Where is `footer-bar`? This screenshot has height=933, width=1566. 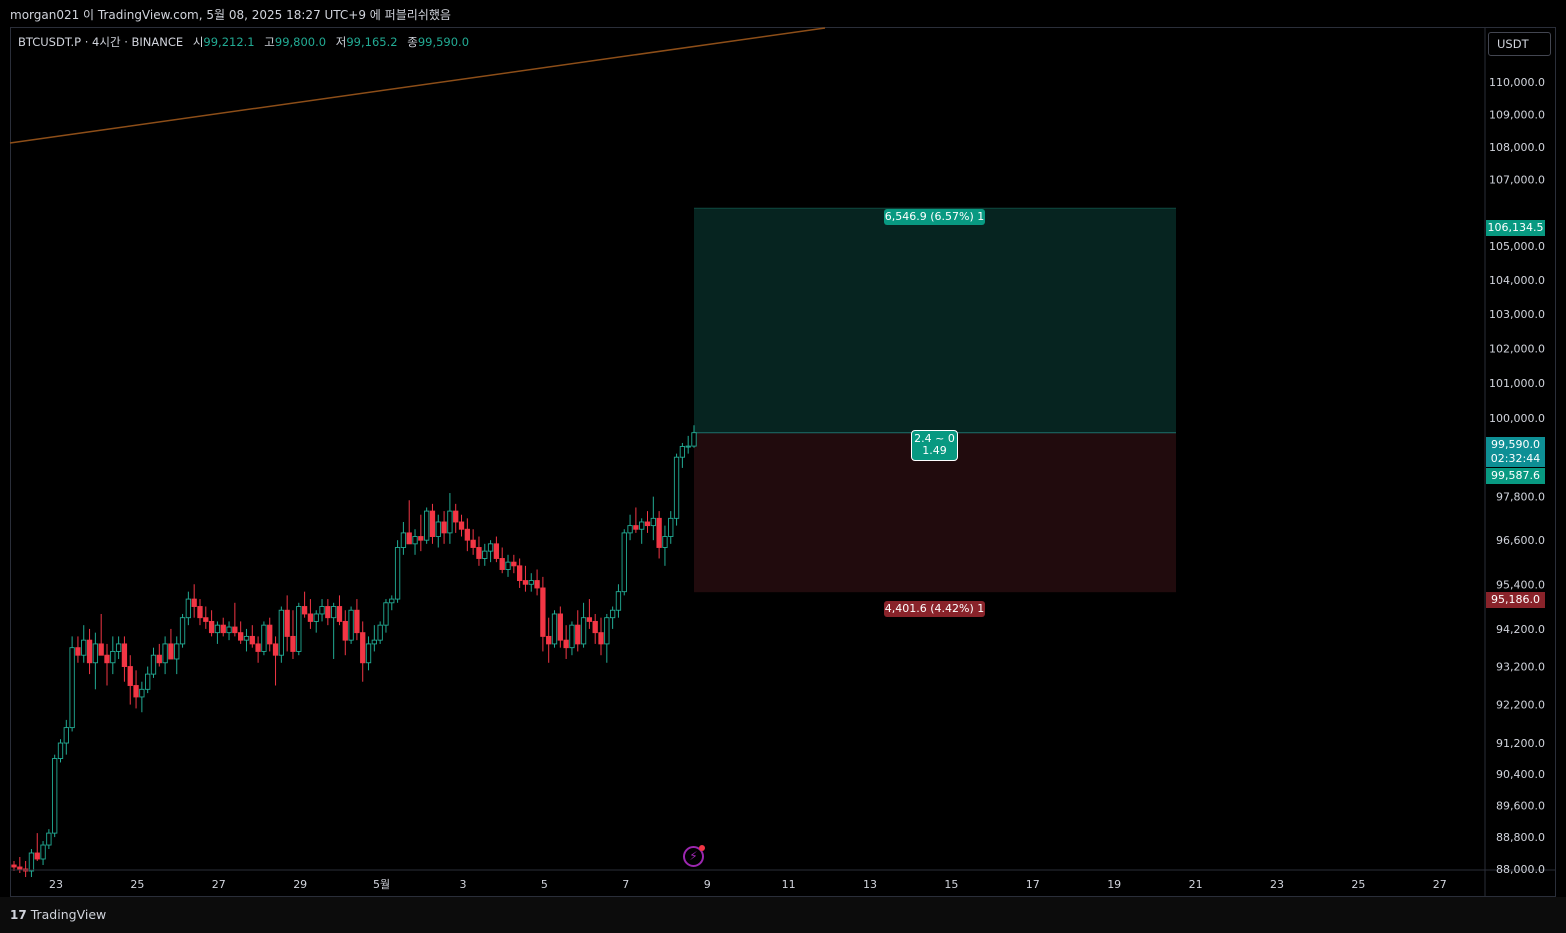 footer-bar is located at coordinates (783, 915).